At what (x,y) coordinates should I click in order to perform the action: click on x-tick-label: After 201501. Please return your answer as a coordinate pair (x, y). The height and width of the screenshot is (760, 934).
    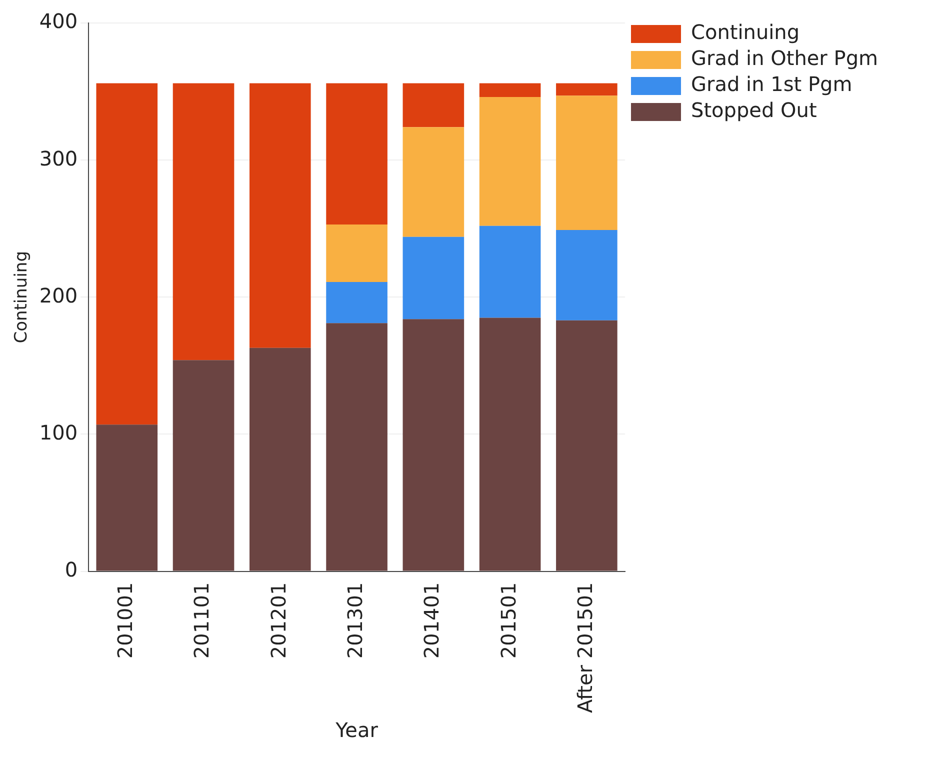
    Looking at the image, I should click on (584, 647).